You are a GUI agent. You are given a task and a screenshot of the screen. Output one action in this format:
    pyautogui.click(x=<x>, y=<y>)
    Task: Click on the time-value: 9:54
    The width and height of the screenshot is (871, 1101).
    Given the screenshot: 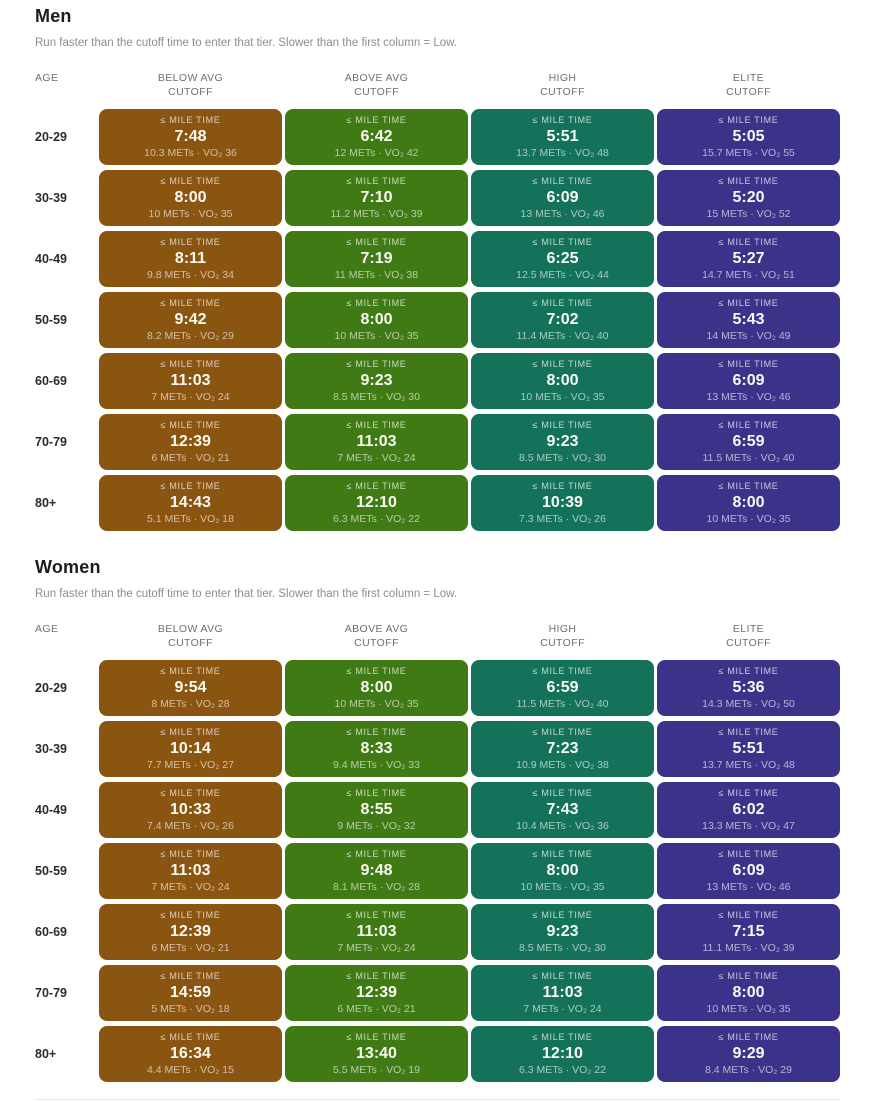 What is the action you would take?
    pyautogui.click(x=190, y=687)
    